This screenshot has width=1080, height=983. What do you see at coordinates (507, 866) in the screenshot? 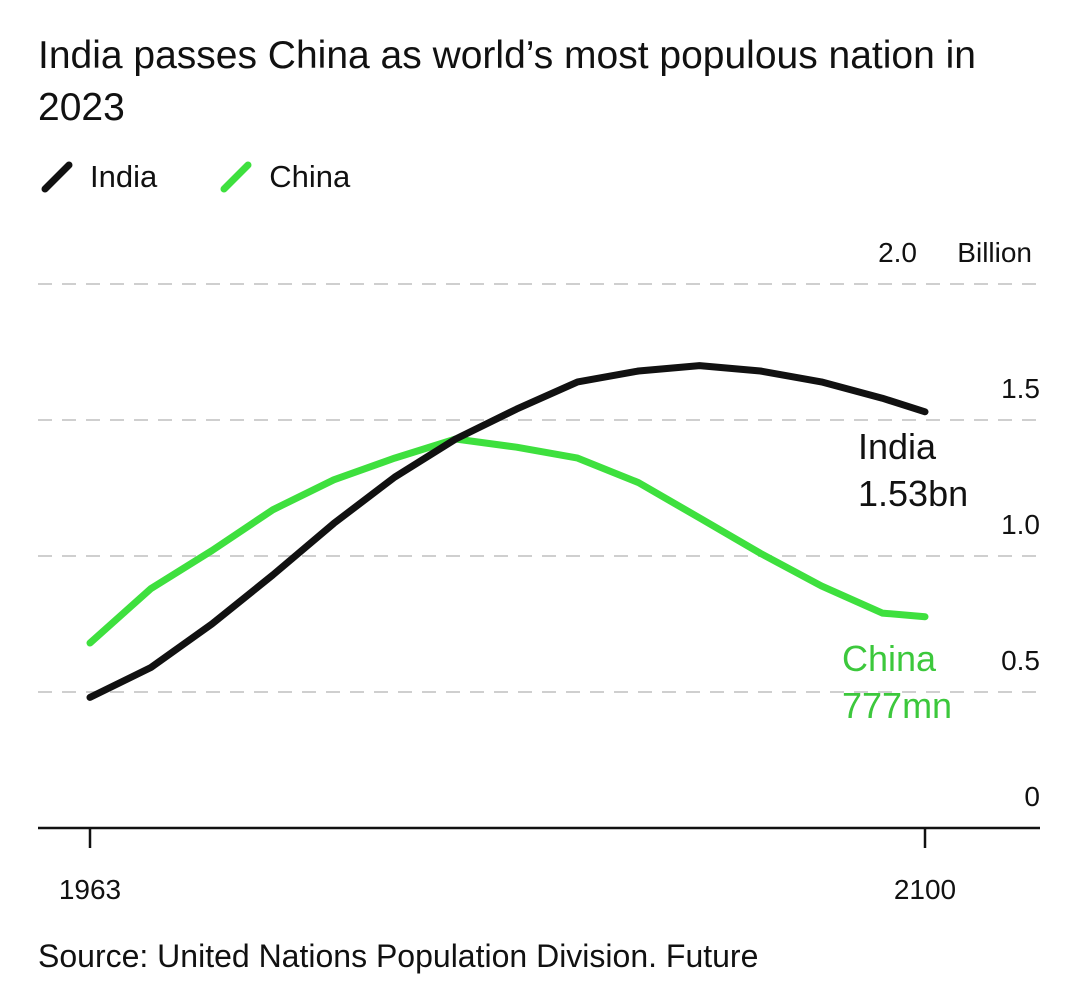
I see `x-axis-ticks: 1963 2100` at bounding box center [507, 866].